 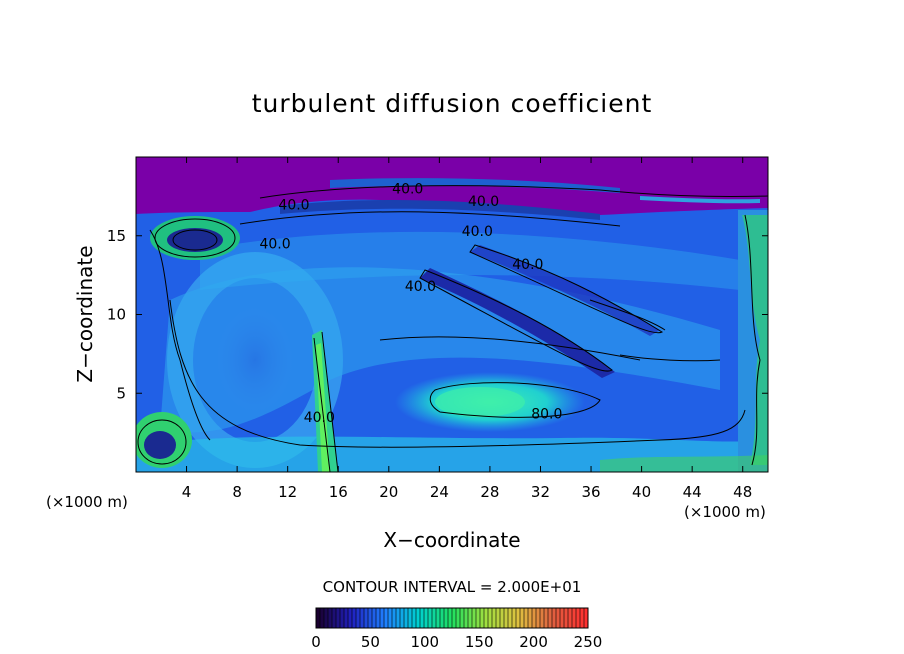 What do you see at coordinates (456, 629) in the screenshot?
I see `colorbar: 0 50 100 150 200 250` at bounding box center [456, 629].